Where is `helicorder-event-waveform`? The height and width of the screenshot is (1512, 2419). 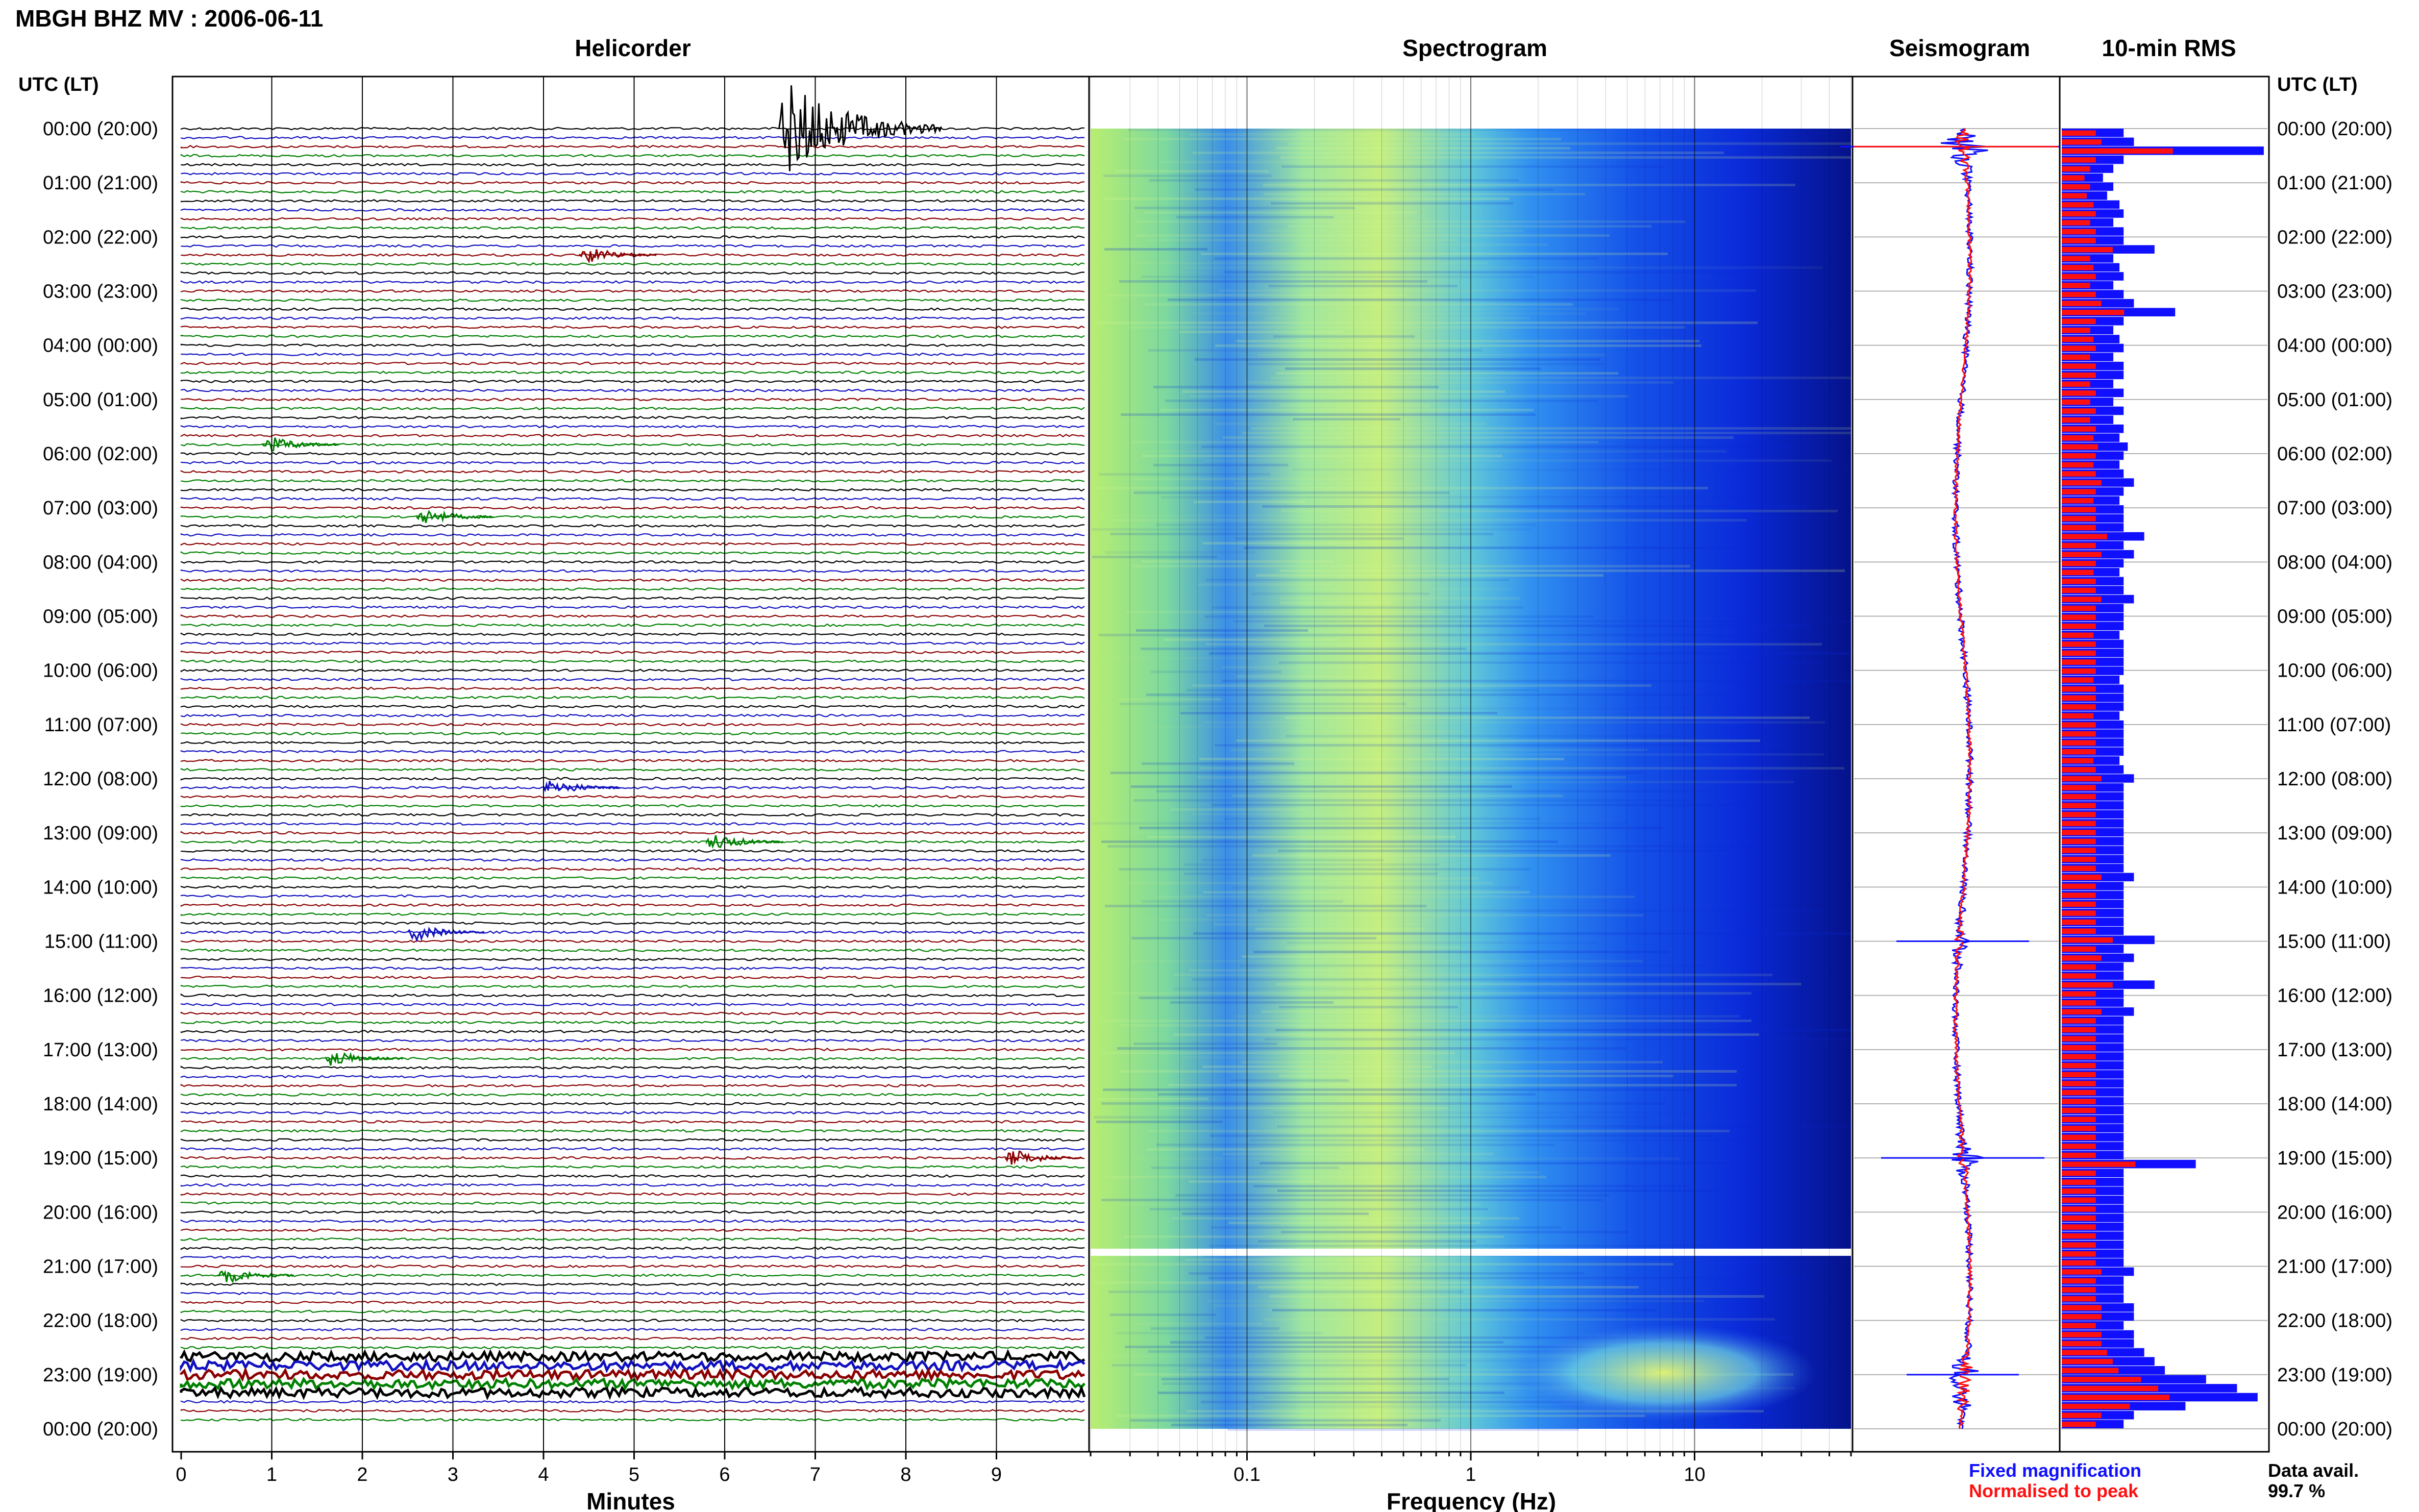
helicorder-event-waveform is located at coordinates (454, 516).